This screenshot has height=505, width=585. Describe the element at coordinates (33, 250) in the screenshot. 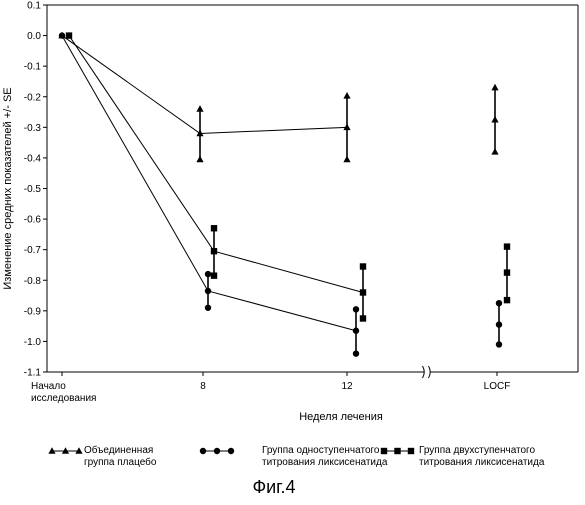

I see `y-tick-label: -0.7` at that location.